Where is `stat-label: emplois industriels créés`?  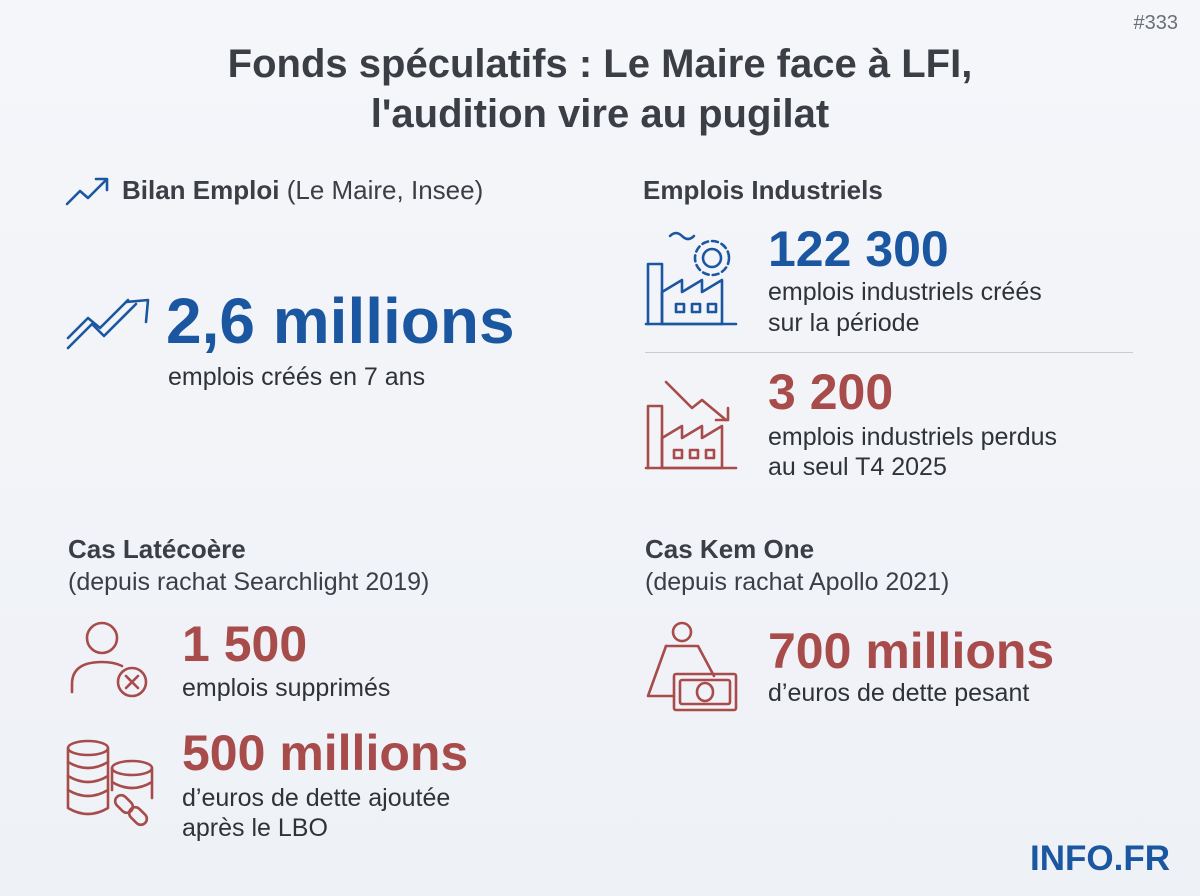
stat-label: emplois industriels créés is located at coordinates (905, 292).